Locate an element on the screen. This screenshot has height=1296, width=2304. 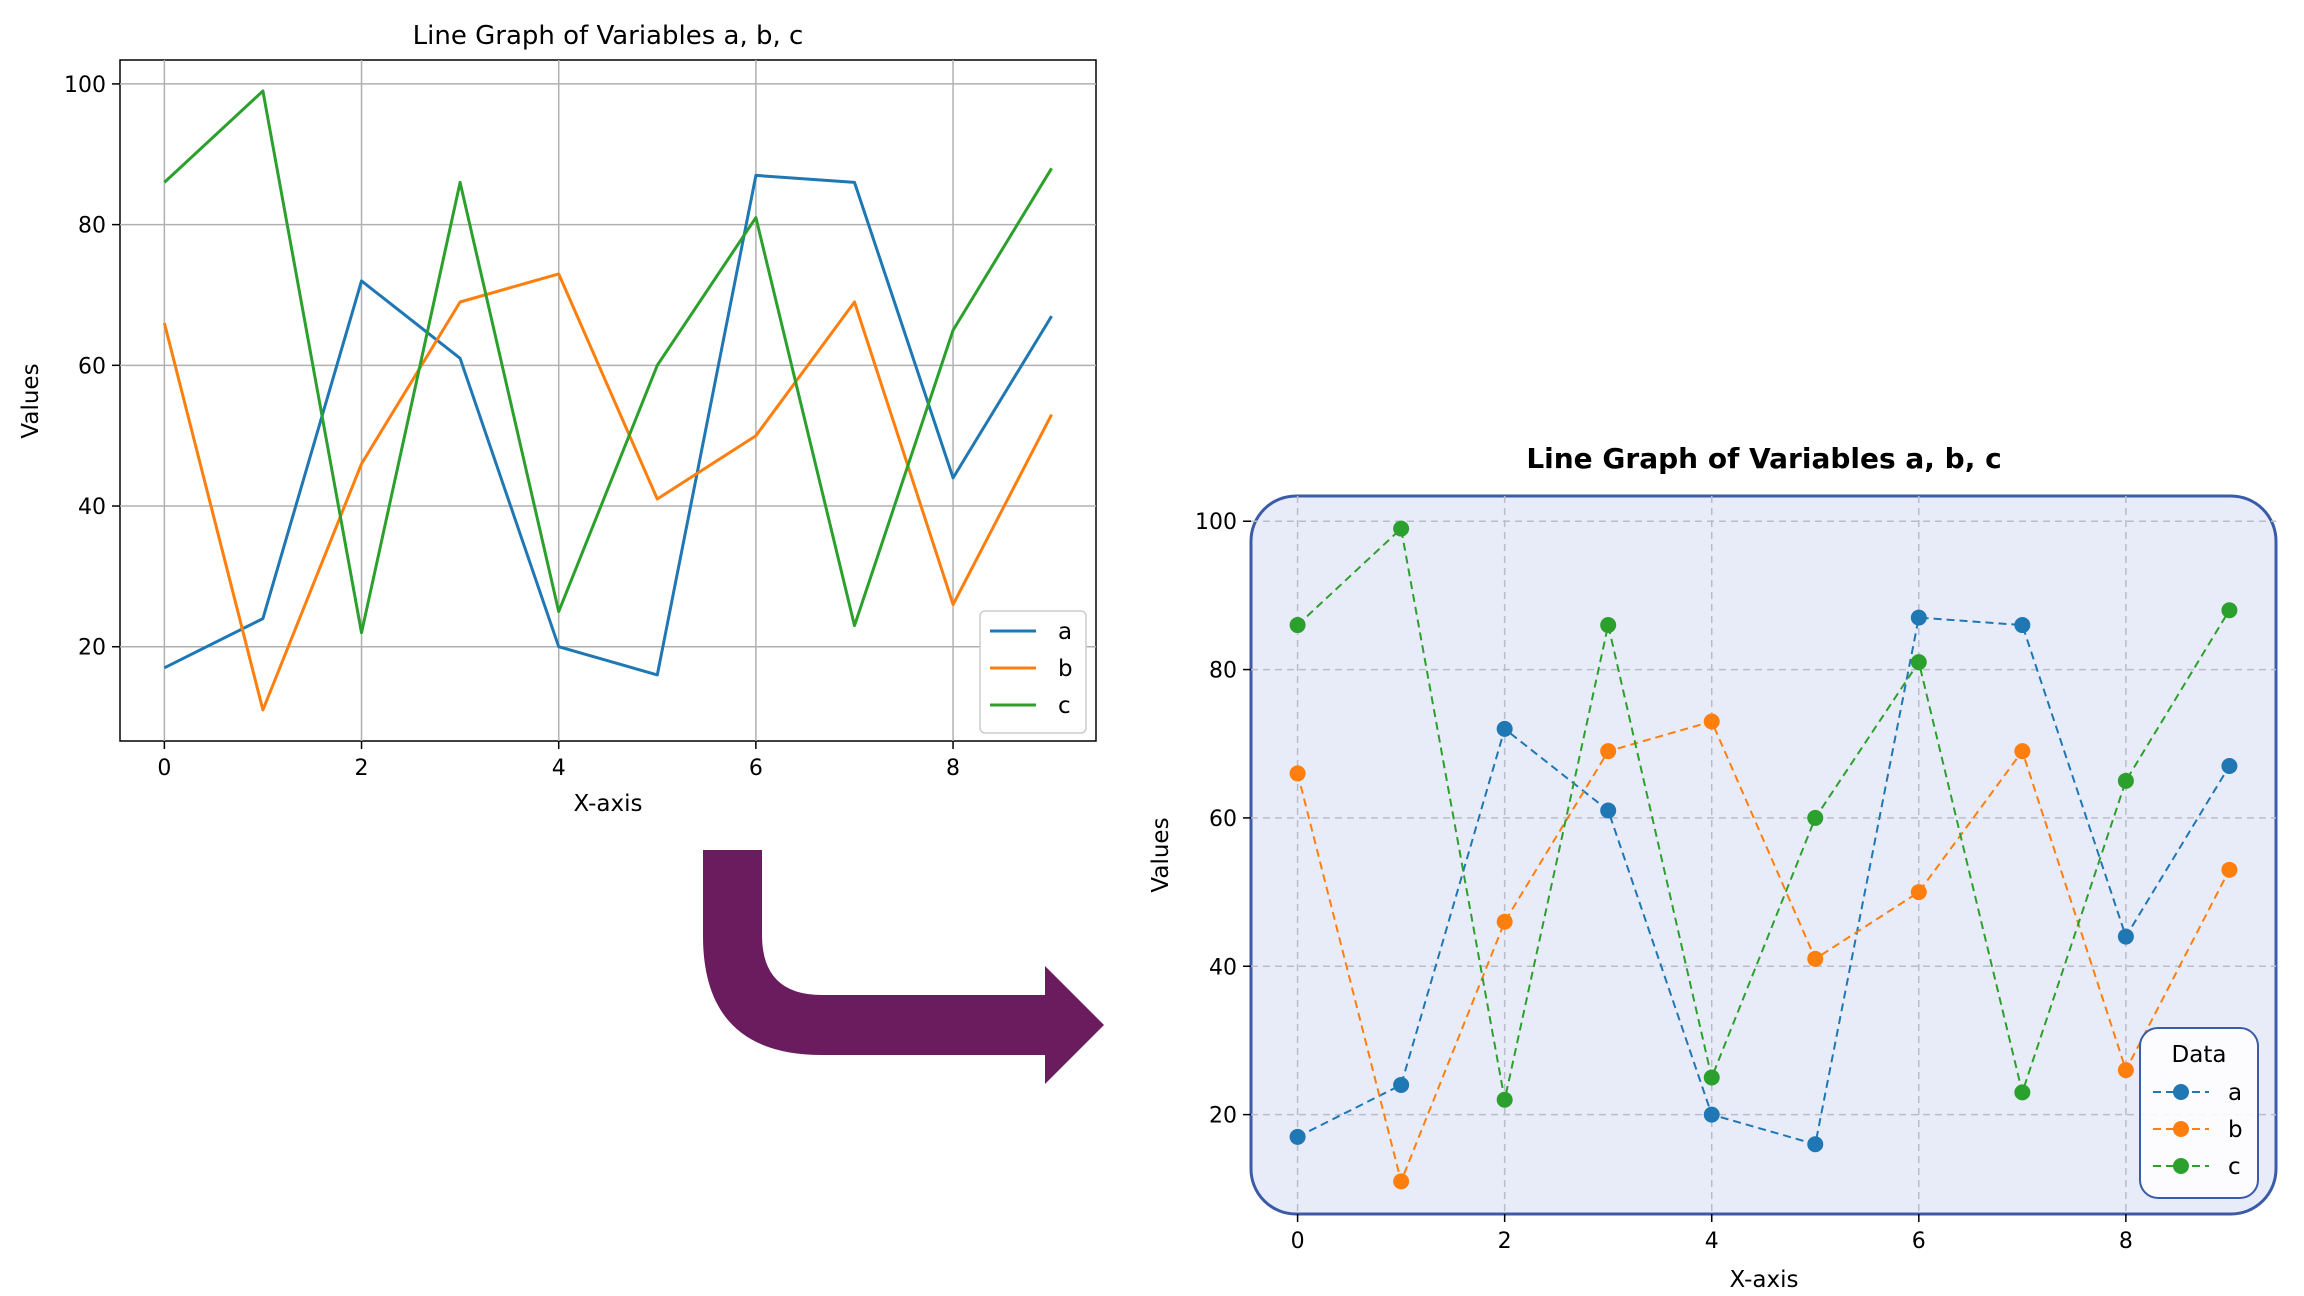
legend-marker-a is located at coordinates (2181, 1092).